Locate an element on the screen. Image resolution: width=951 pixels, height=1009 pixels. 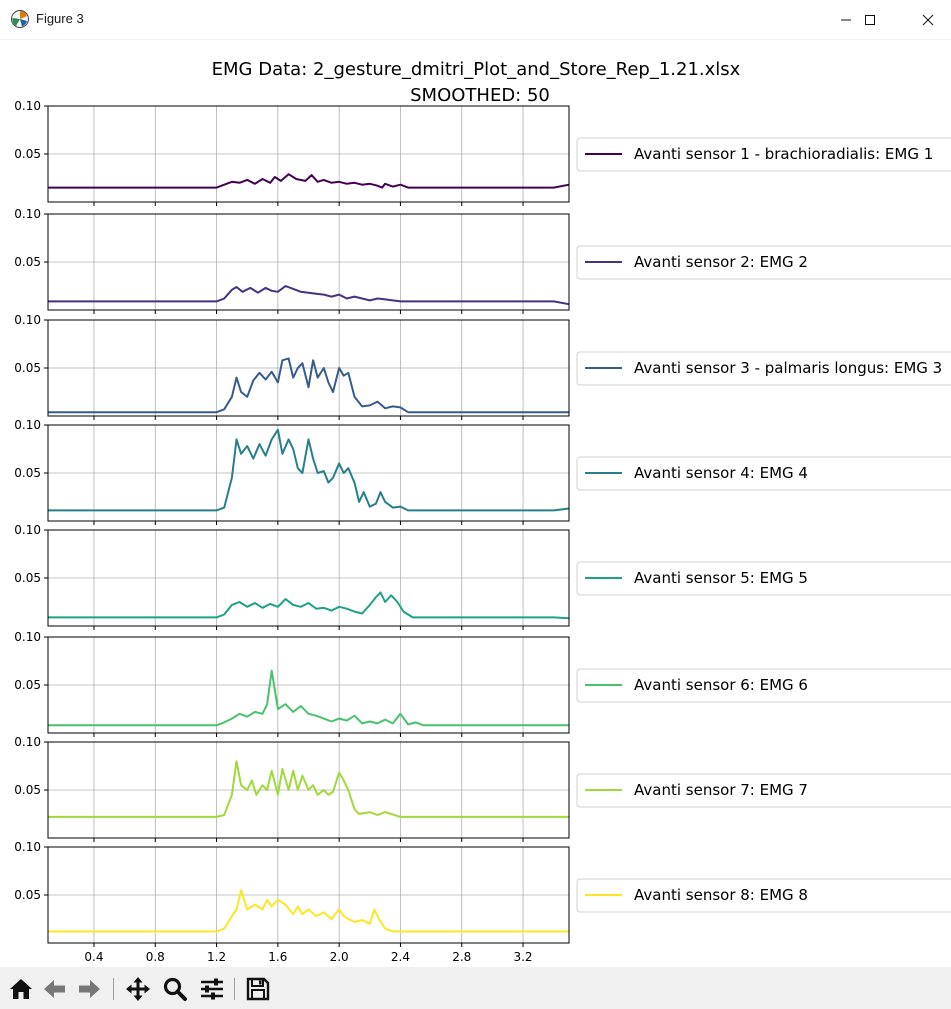
home-icon is located at coordinates (21, 989).